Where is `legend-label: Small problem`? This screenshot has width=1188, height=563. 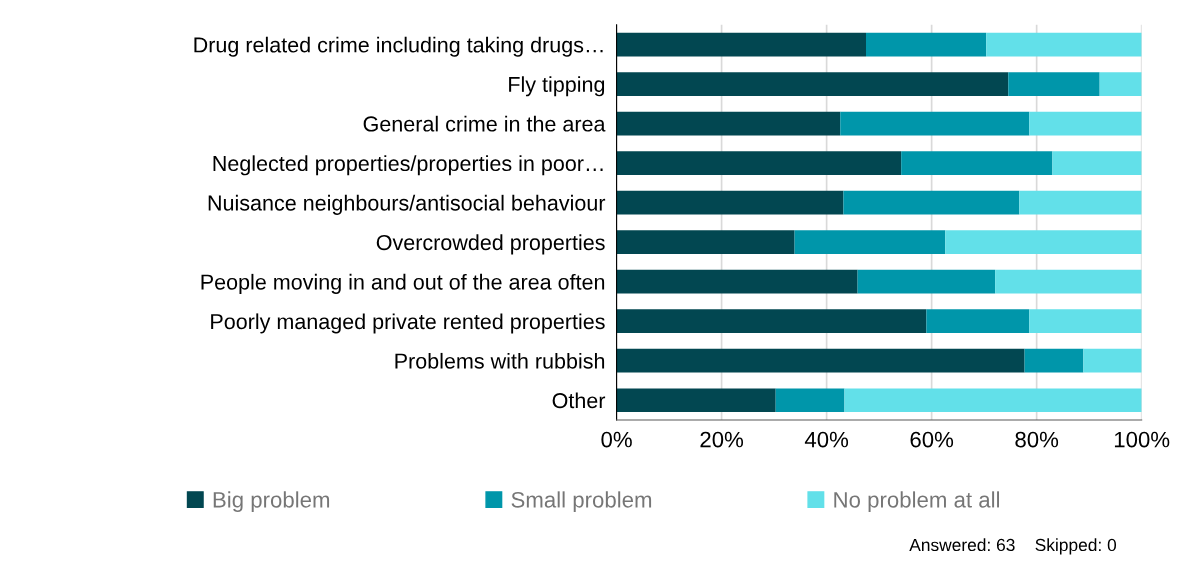 legend-label: Small problem is located at coordinates (581, 502).